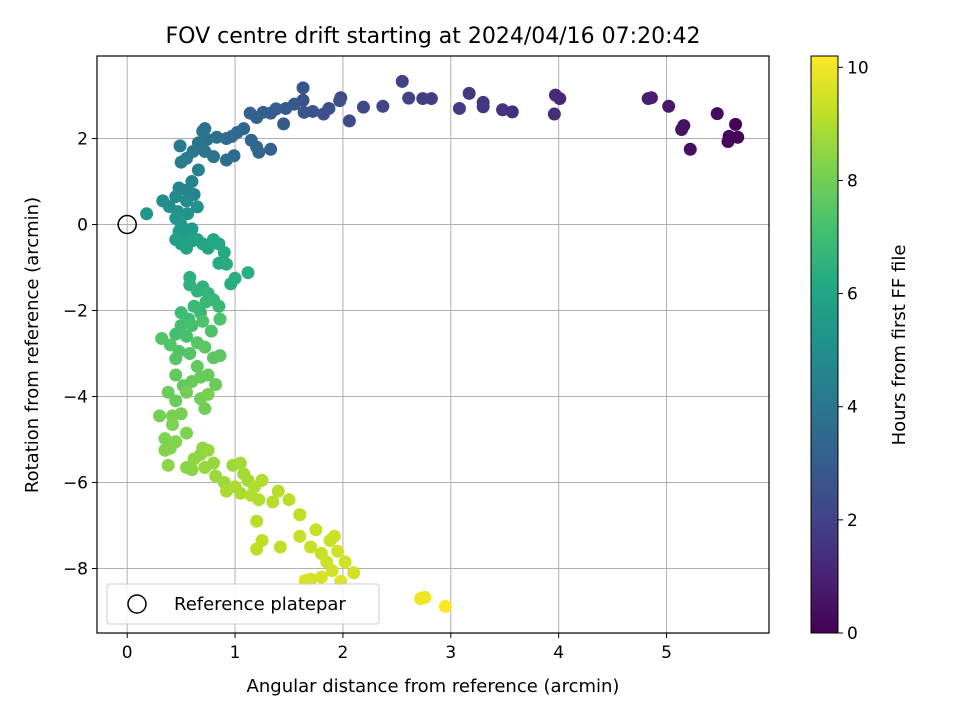  I want to click on colorbar-tick-label: 6, so click(852, 295).